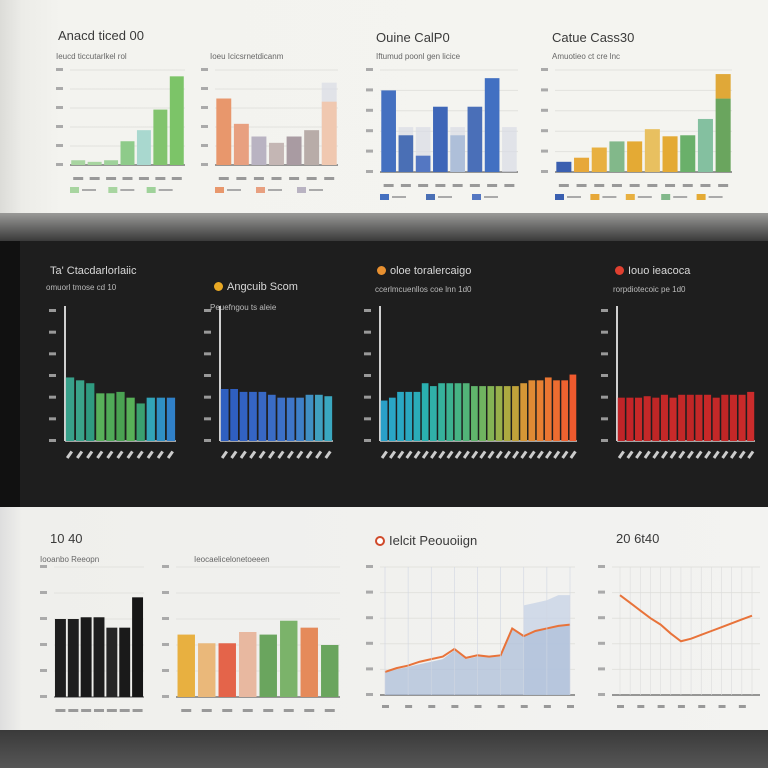 The height and width of the screenshot is (768, 768). Describe the element at coordinates (91, 56) in the screenshot. I see `chart-subtitle: Ieucd ticcutarlkel rol` at that location.